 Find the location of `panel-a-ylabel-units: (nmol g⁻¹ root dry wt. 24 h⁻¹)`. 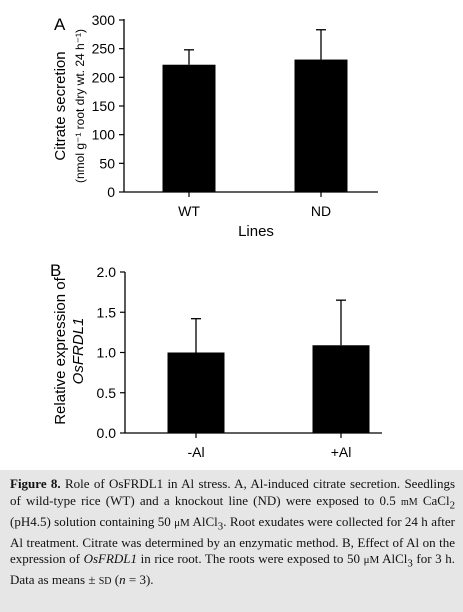

panel-a-ylabel-units: (nmol g⁻¹ root dry wt. 24 h⁻¹) is located at coordinates (80, 106).